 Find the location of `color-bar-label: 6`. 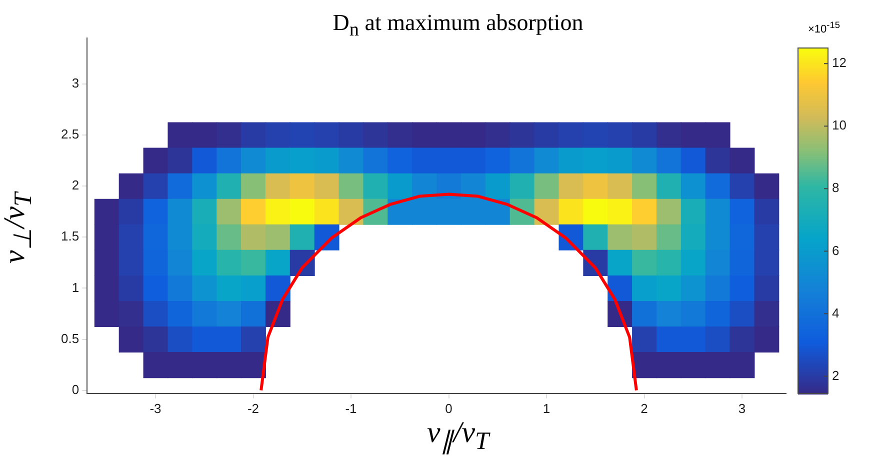

color-bar-label: 6 is located at coordinates (836, 250).